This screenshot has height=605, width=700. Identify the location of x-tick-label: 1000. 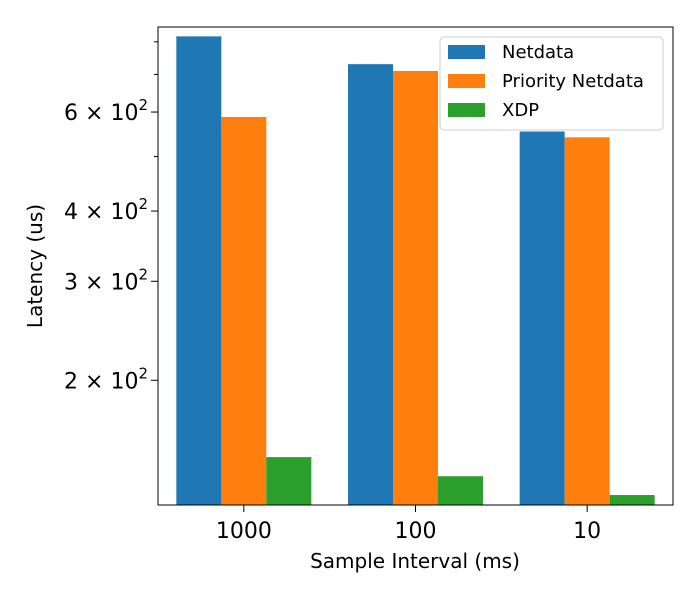
(244, 531).